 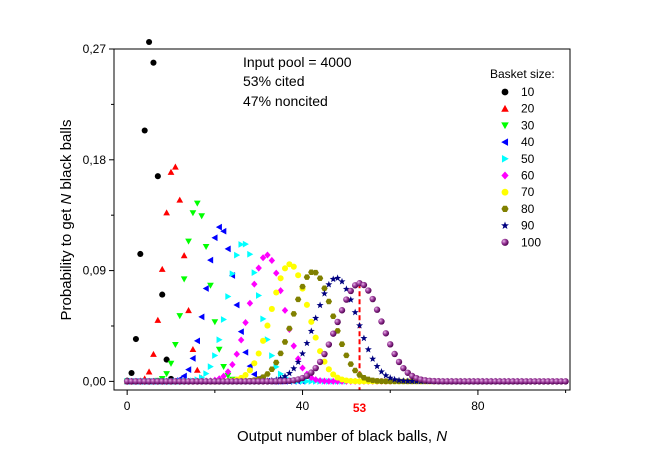 I want to click on y-tick-label: 0,18, so click(x=95, y=160).